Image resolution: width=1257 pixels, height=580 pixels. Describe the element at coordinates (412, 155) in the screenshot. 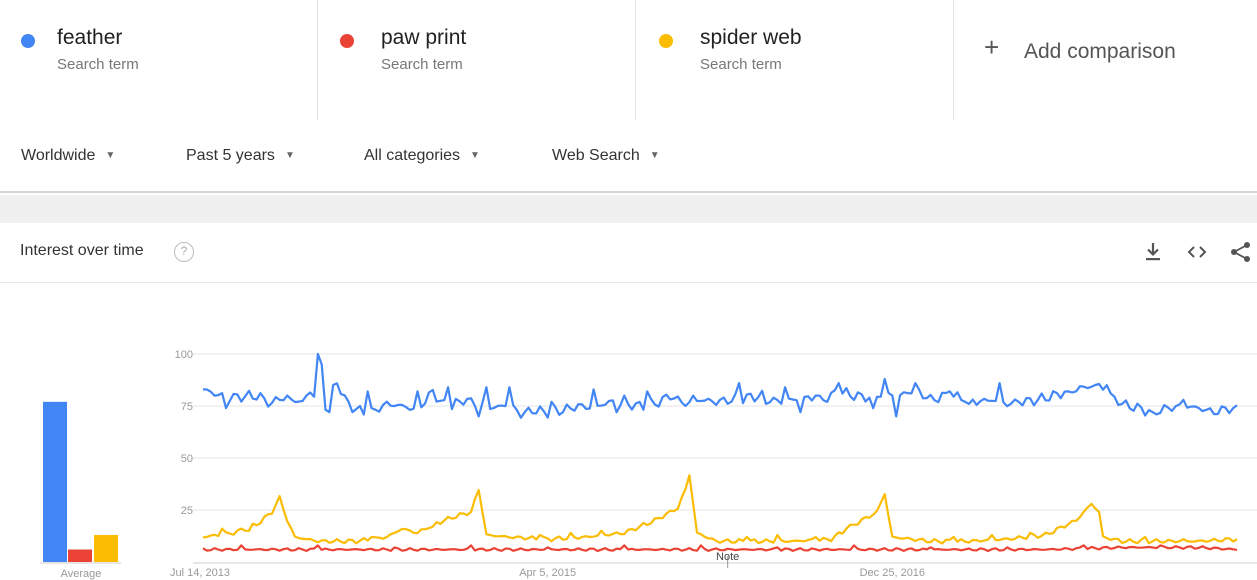

I see `category-value: All categories` at that location.